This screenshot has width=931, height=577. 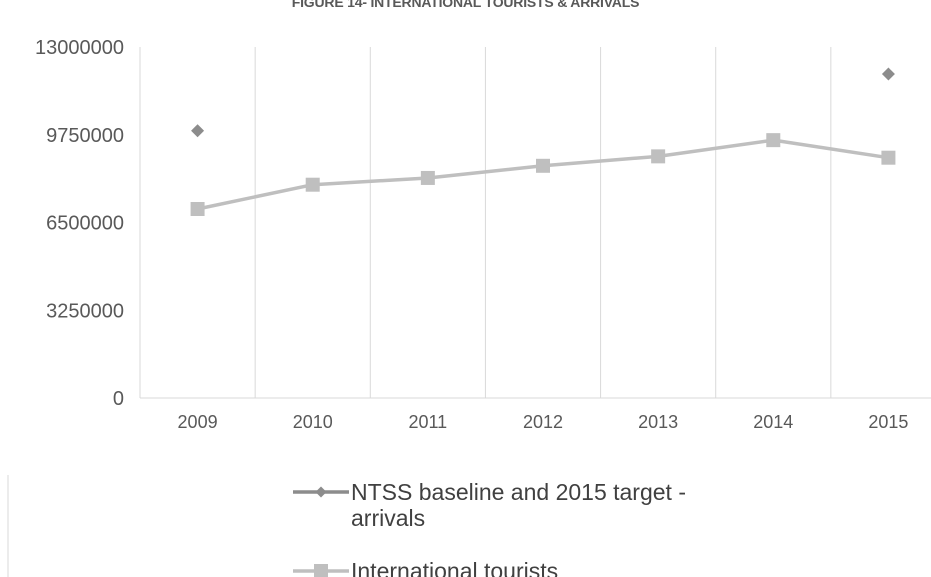 What do you see at coordinates (427, 422) in the screenshot?
I see `x-tick-label: 2011` at bounding box center [427, 422].